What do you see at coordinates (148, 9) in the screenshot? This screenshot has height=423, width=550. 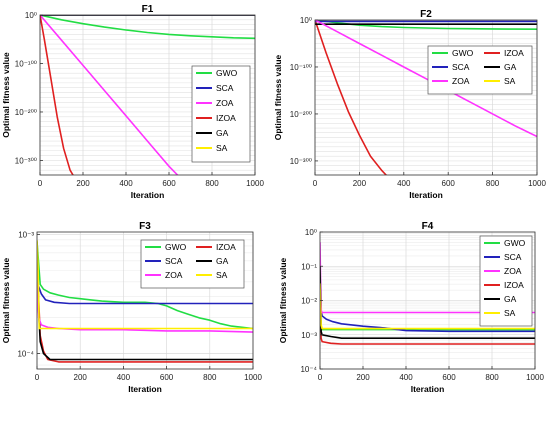 I see `chart-title: F1` at bounding box center [148, 9].